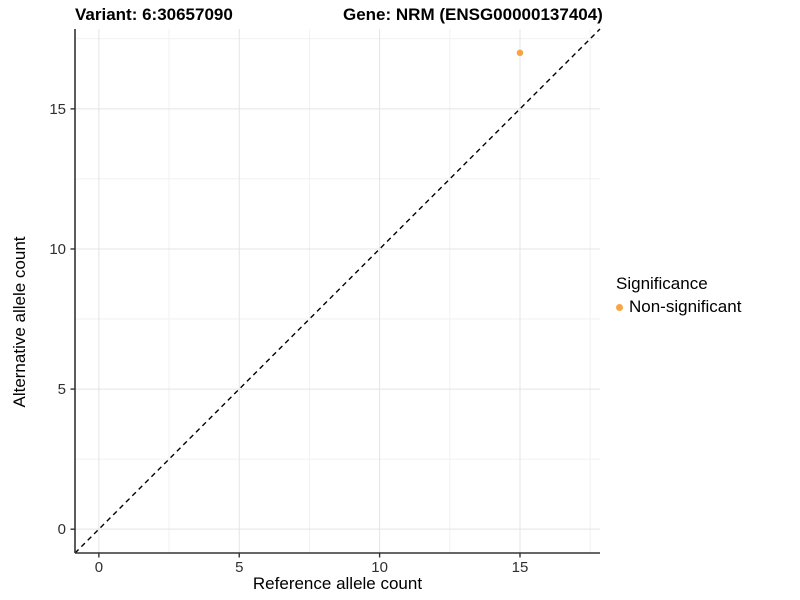 The image size is (800, 600). I want to click on y-axis-title: Alternative allele count, so click(19, 322).